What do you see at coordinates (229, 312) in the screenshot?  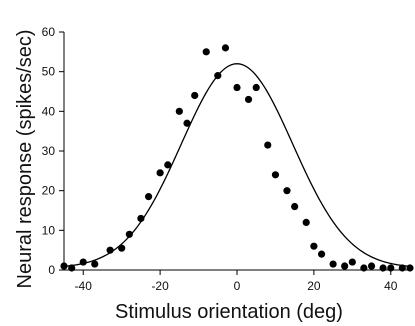 I see `x-axis-title: Stimulus orientation (deg)` at bounding box center [229, 312].